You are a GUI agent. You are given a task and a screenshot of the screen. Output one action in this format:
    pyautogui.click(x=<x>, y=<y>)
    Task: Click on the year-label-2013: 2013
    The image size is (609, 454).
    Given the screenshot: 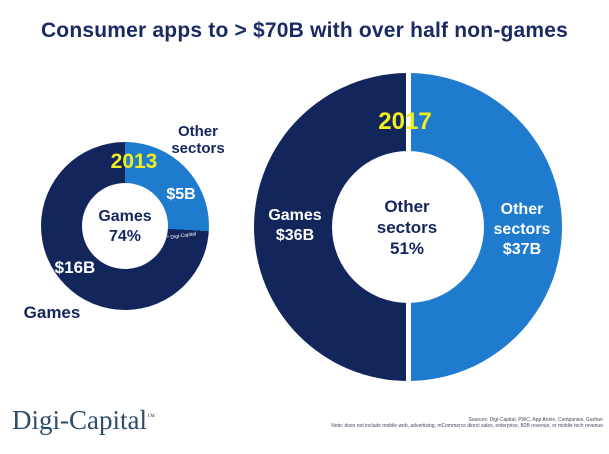 What is the action you would take?
    pyautogui.click(x=134, y=161)
    